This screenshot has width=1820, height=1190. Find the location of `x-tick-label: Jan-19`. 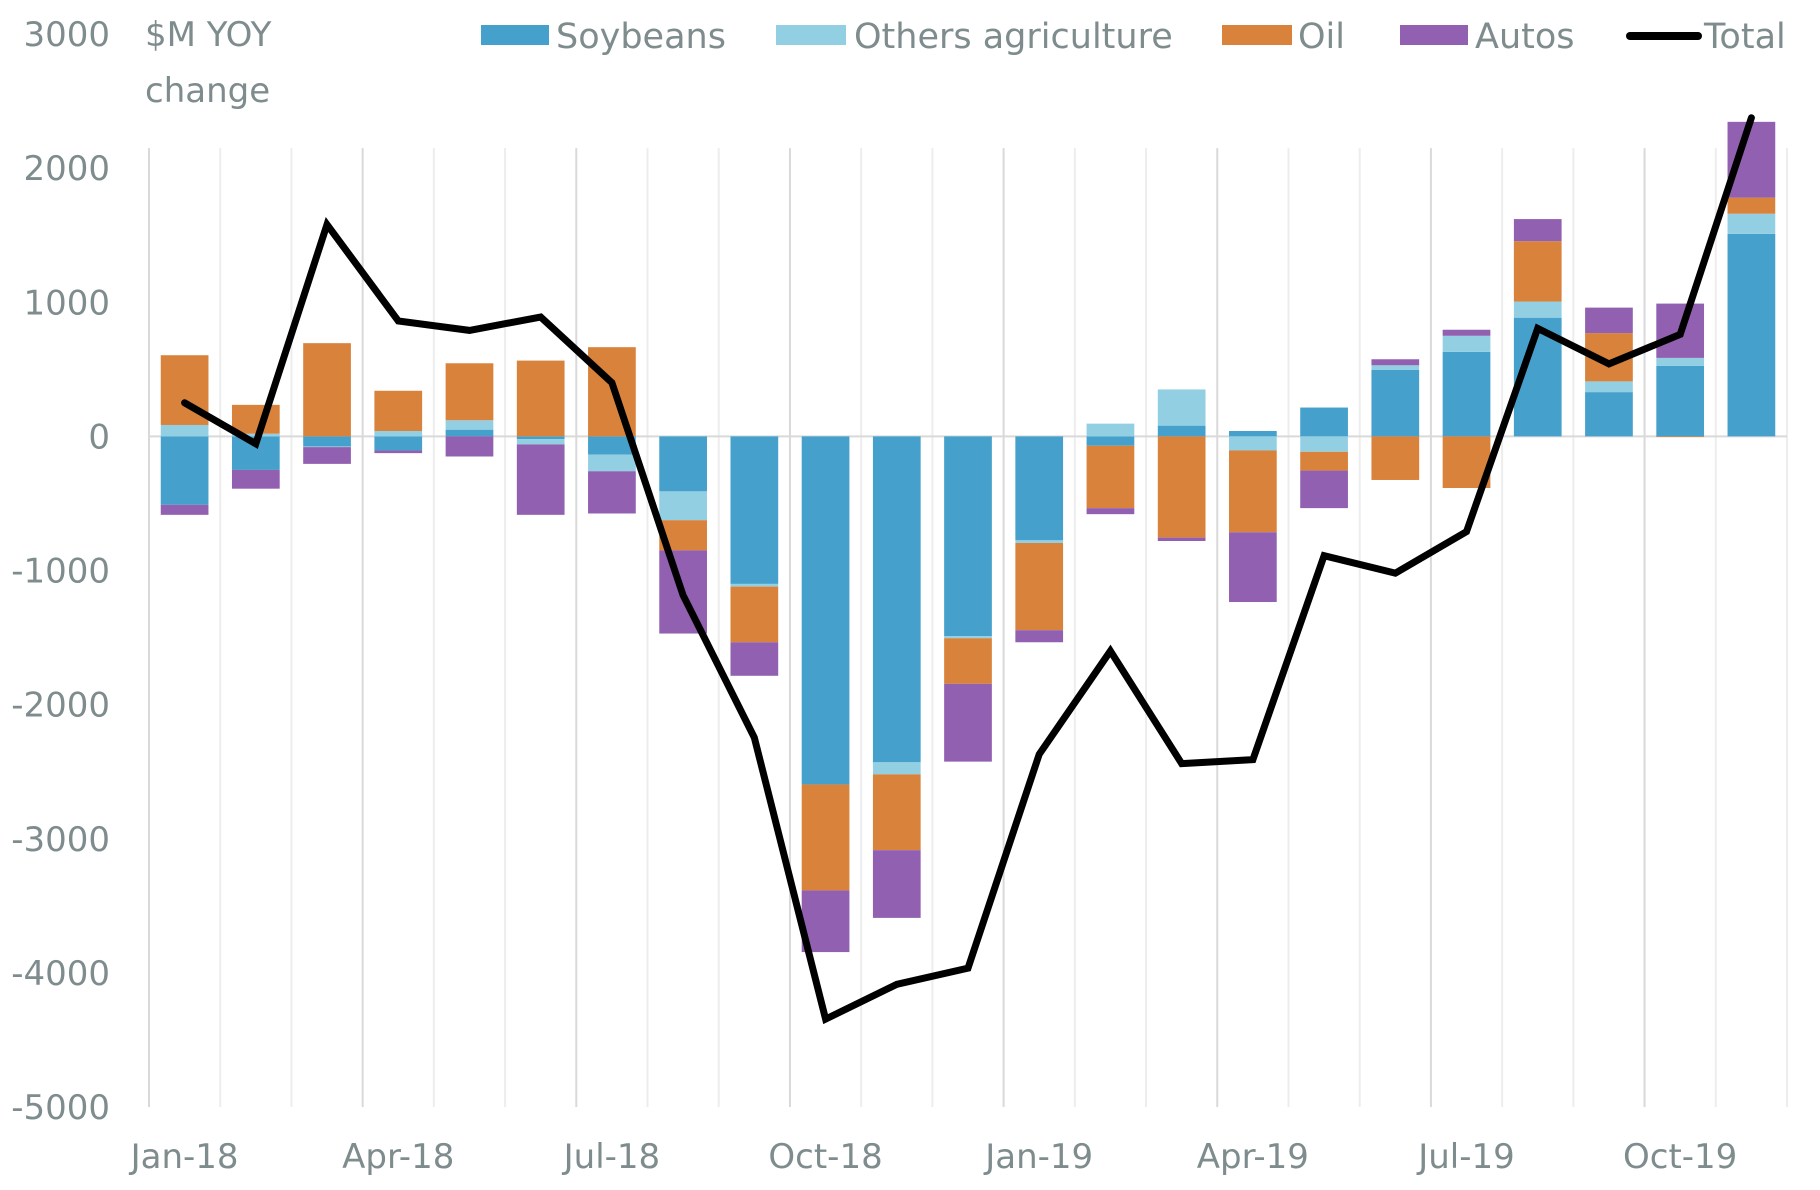

x-tick-label: Jan-19 is located at coordinates (1038, 1157).